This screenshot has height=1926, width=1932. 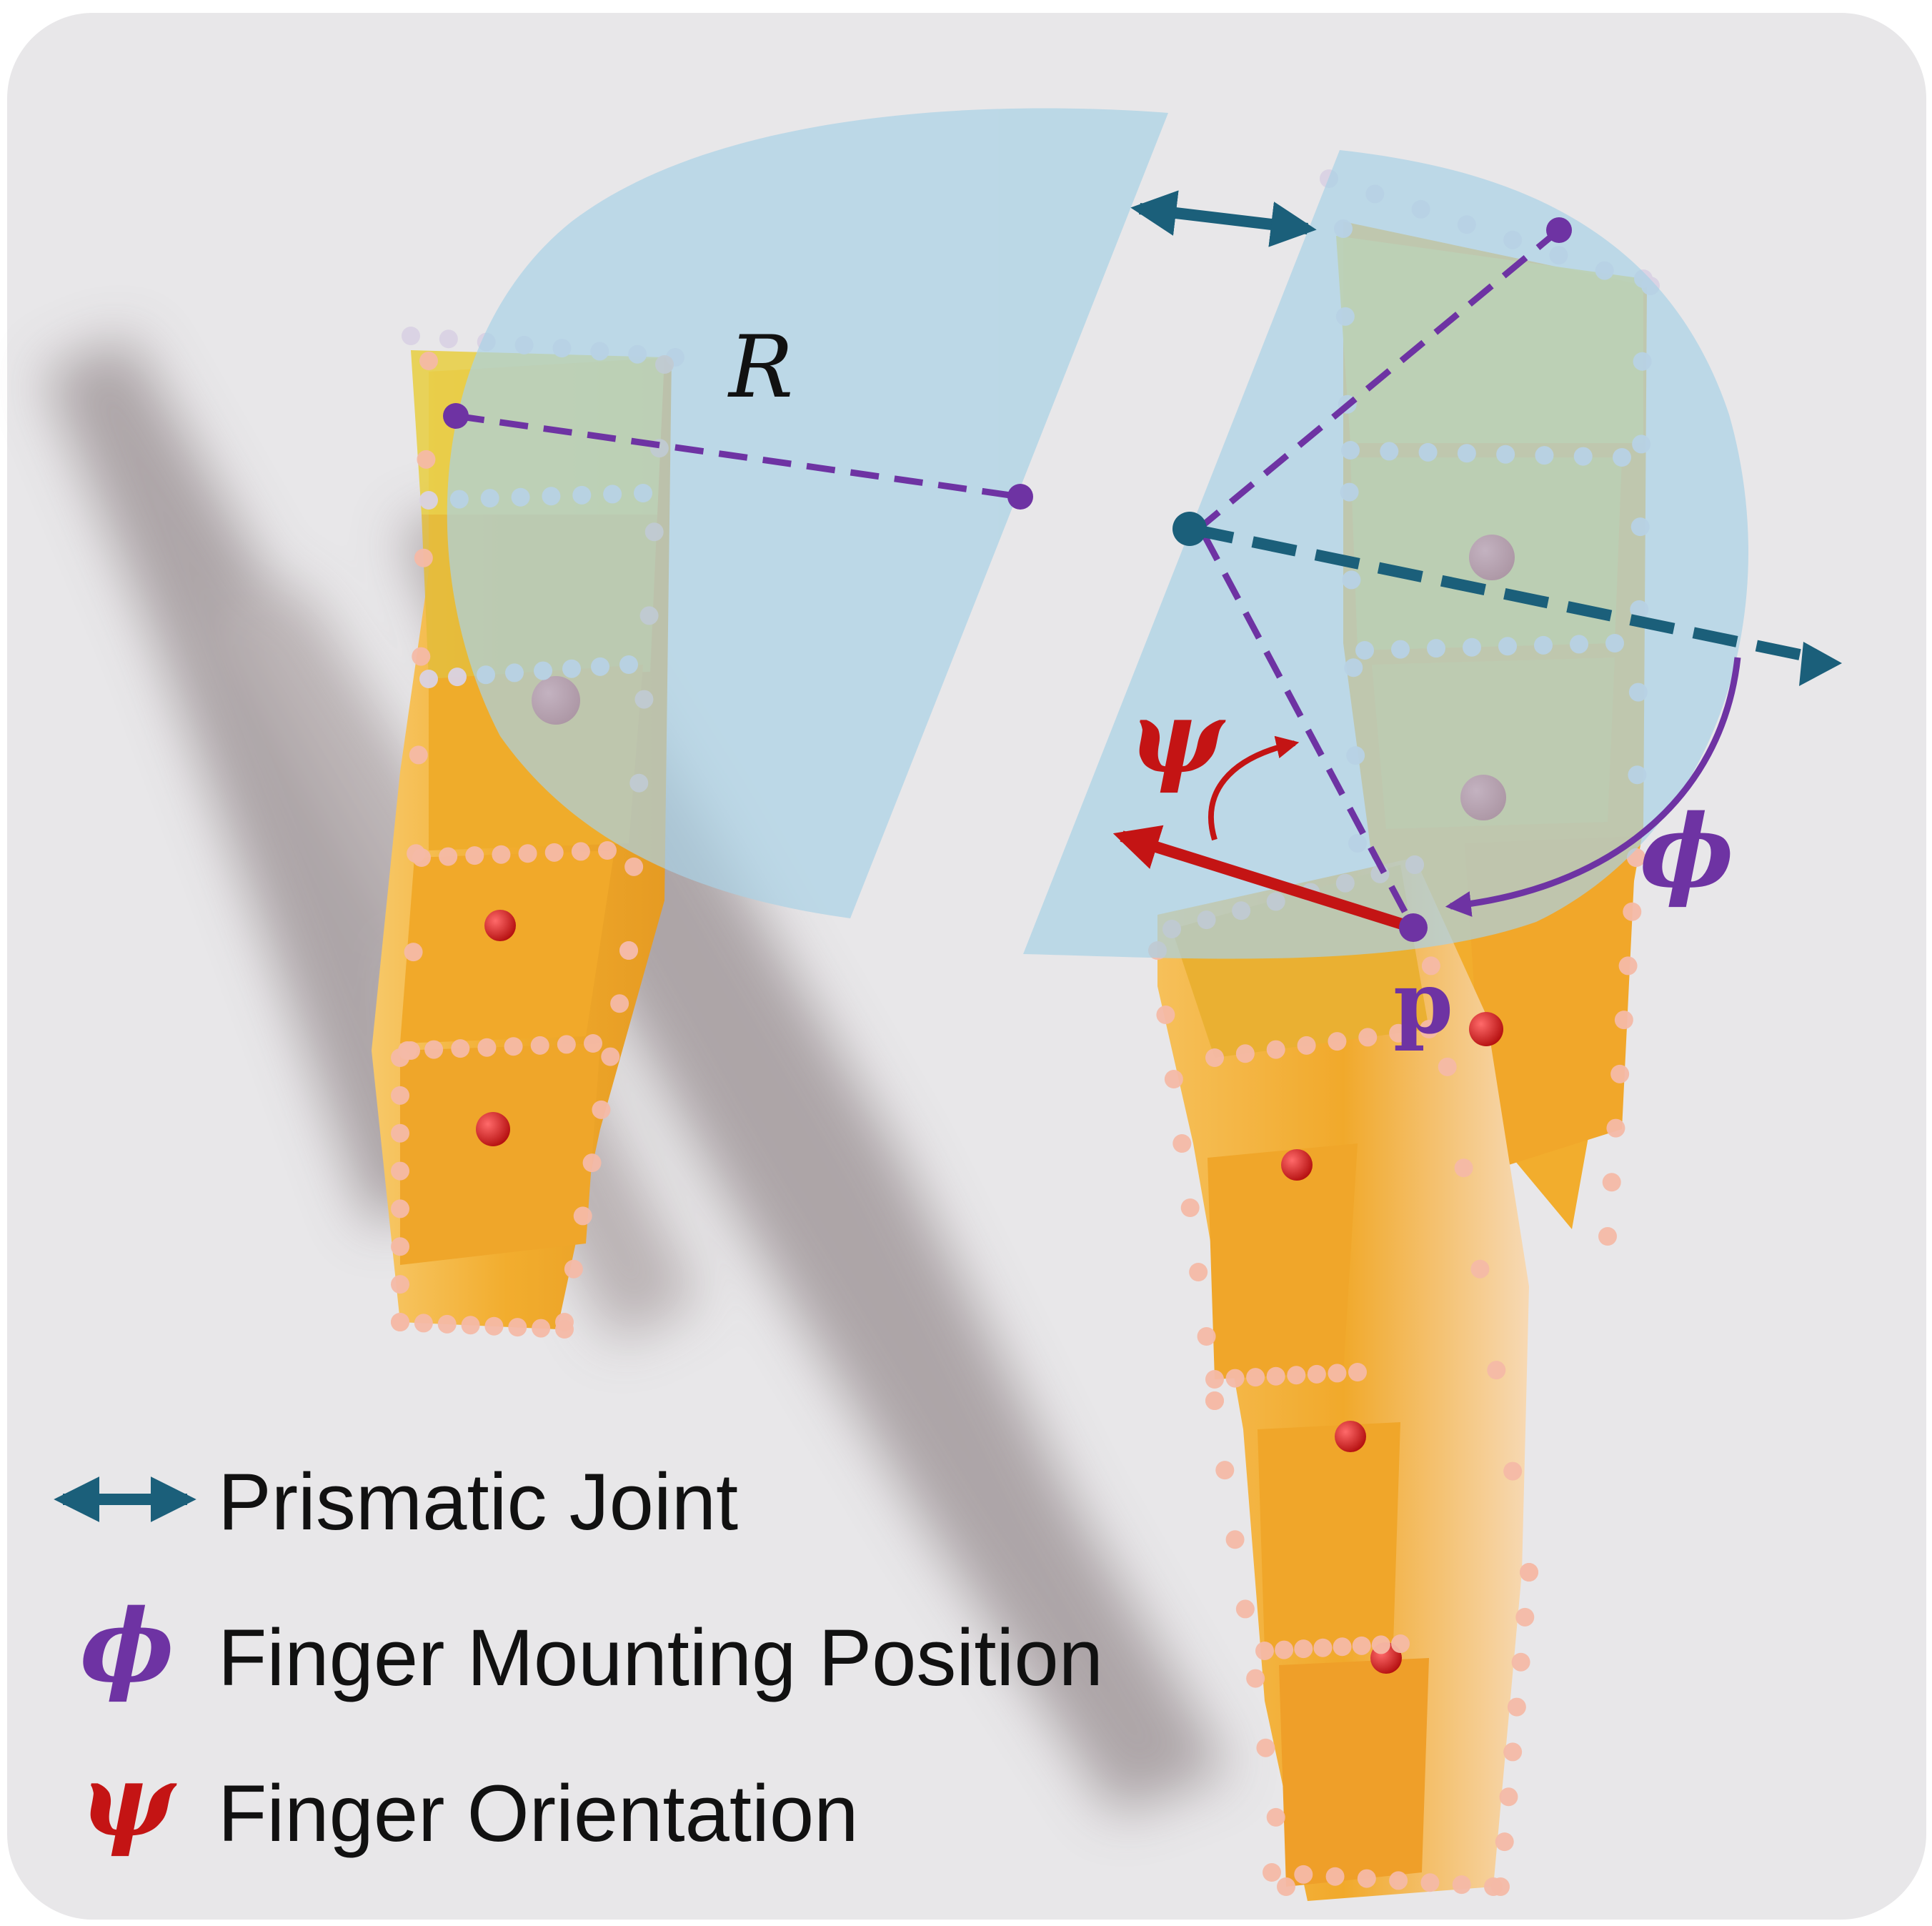 I want to click on mounting-dashed-upper, so click(x=1378, y=380).